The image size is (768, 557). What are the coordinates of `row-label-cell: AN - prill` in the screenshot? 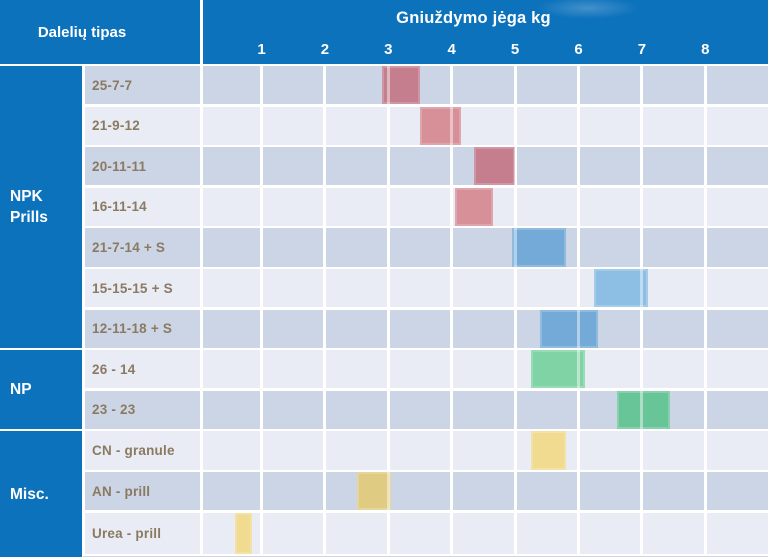 It's located at (142, 491).